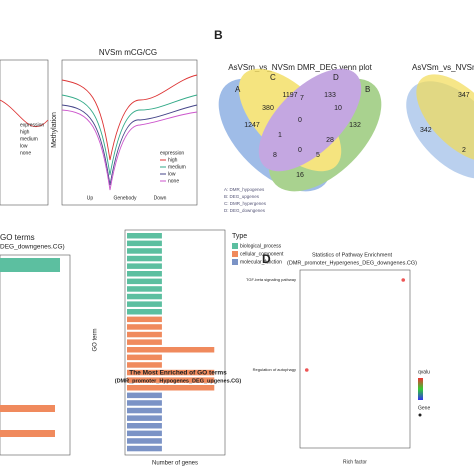 The width and height of the screenshot is (474, 474). I want to click on legend-title: Type, so click(239, 236).